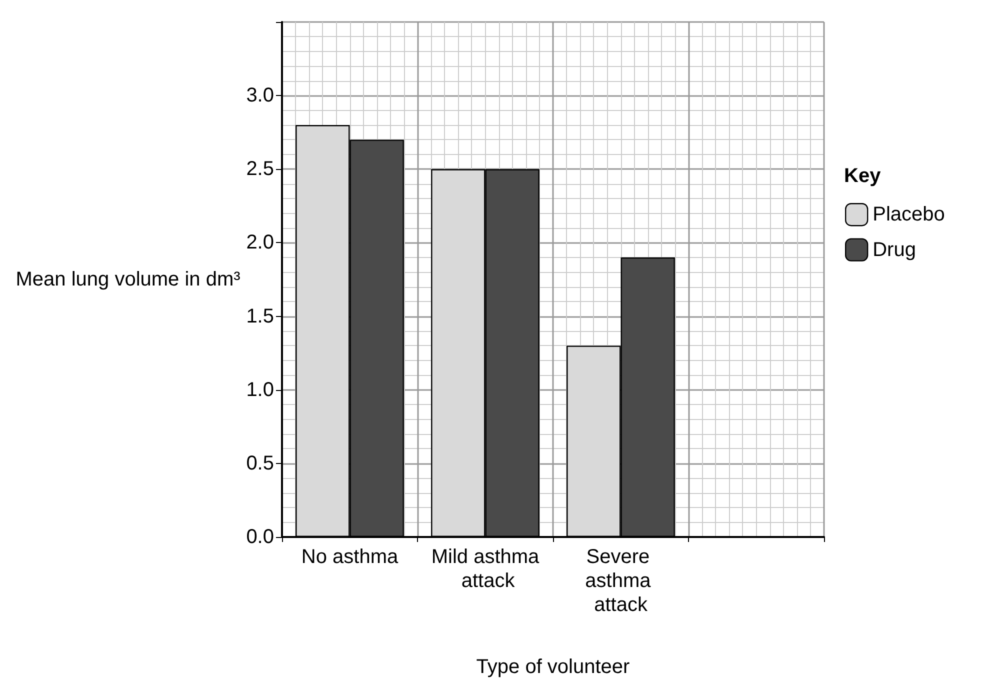 The height and width of the screenshot is (698, 984). What do you see at coordinates (894, 249) in the screenshot?
I see `legend-label: Drug` at bounding box center [894, 249].